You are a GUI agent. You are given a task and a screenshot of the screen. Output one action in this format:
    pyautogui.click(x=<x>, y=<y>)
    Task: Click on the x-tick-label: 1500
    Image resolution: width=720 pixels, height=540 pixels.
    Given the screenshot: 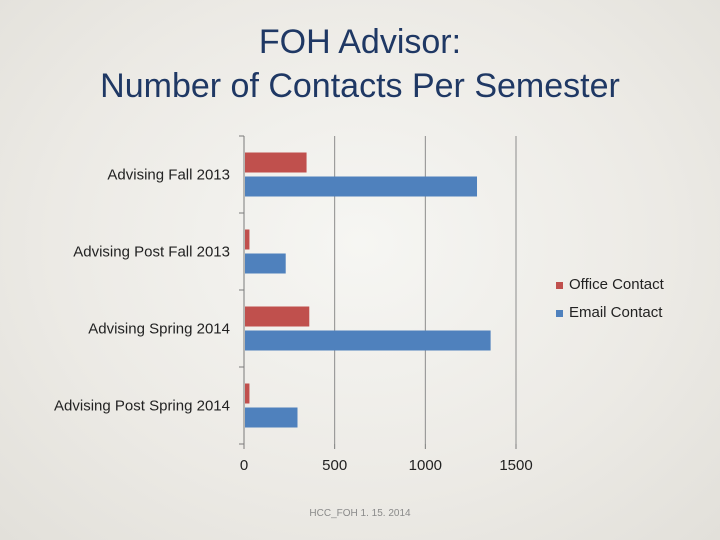 What is the action you would take?
    pyautogui.click(x=515, y=465)
    